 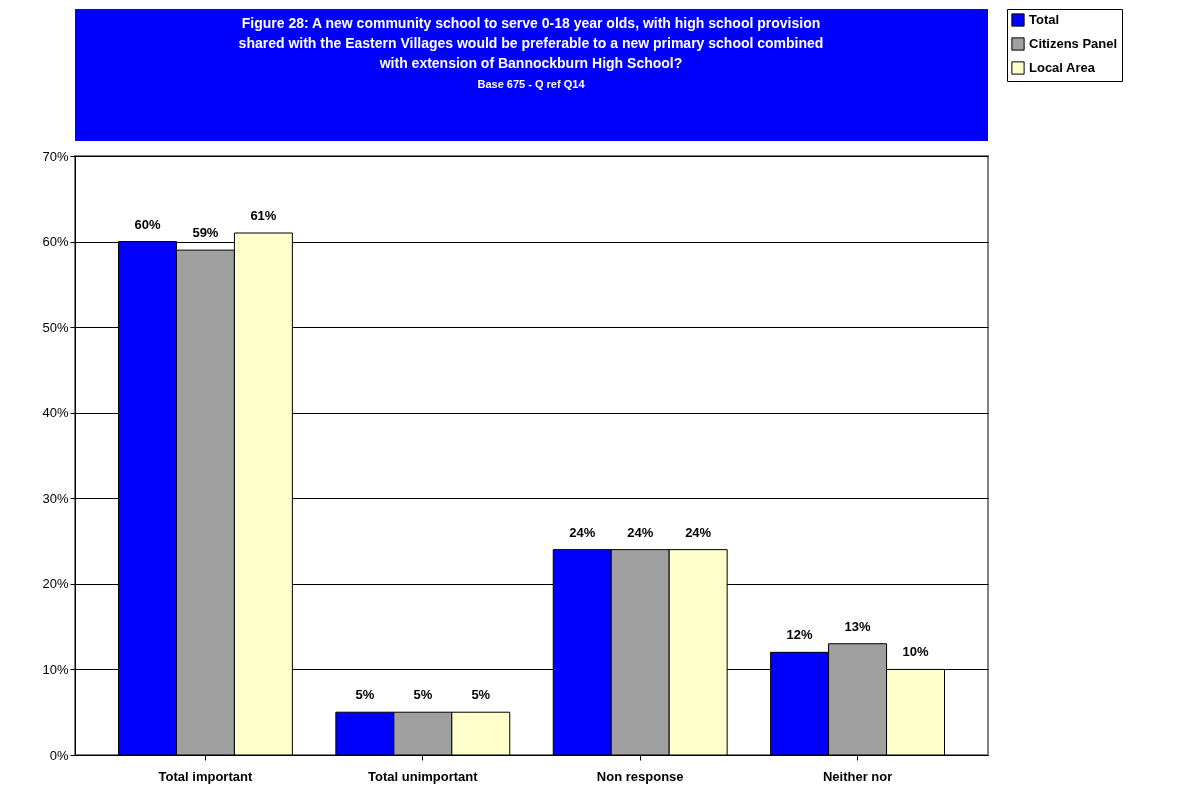 What do you see at coordinates (531, 43) in the screenshot?
I see `text: shared with the Eastern Villages would be preferable to a new primary school combined` at bounding box center [531, 43].